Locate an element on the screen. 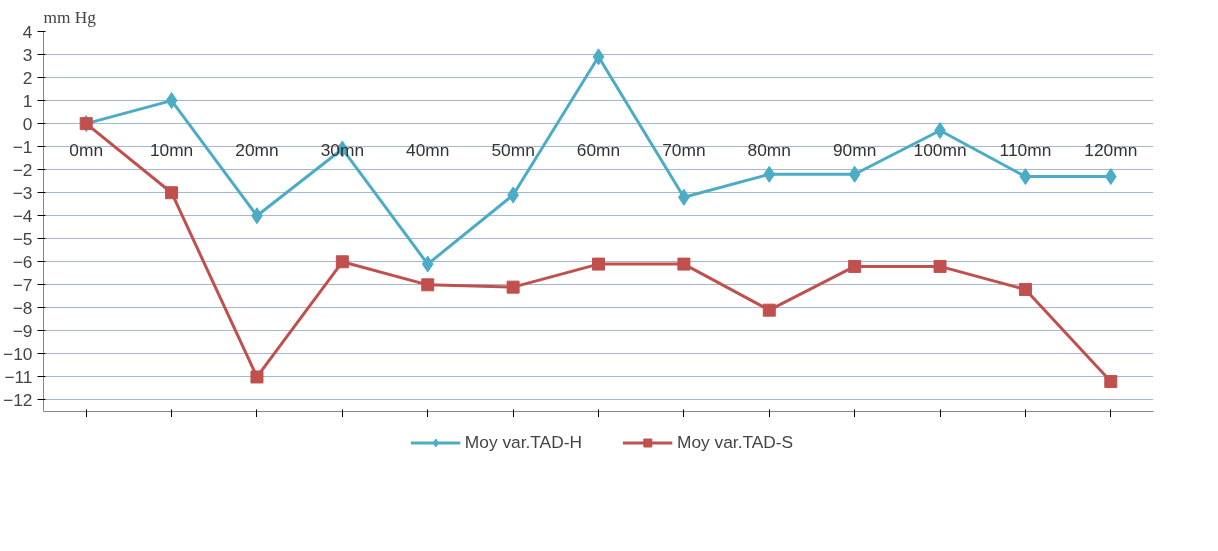 This screenshot has height=551, width=1218. x-tick-label: 60mn is located at coordinates (598, 149).